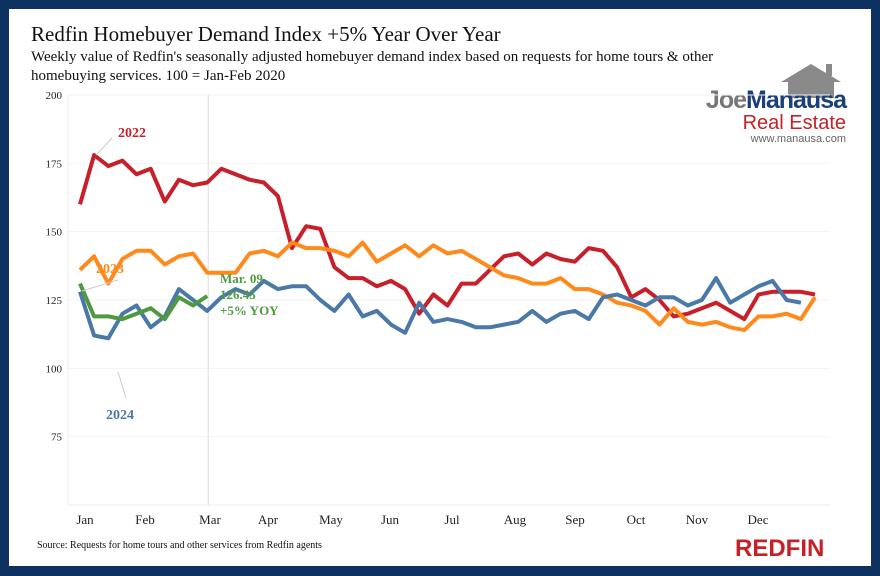  Describe the element at coordinates (54, 233) in the screenshot. I see `y-tick-label: 150` at that location.